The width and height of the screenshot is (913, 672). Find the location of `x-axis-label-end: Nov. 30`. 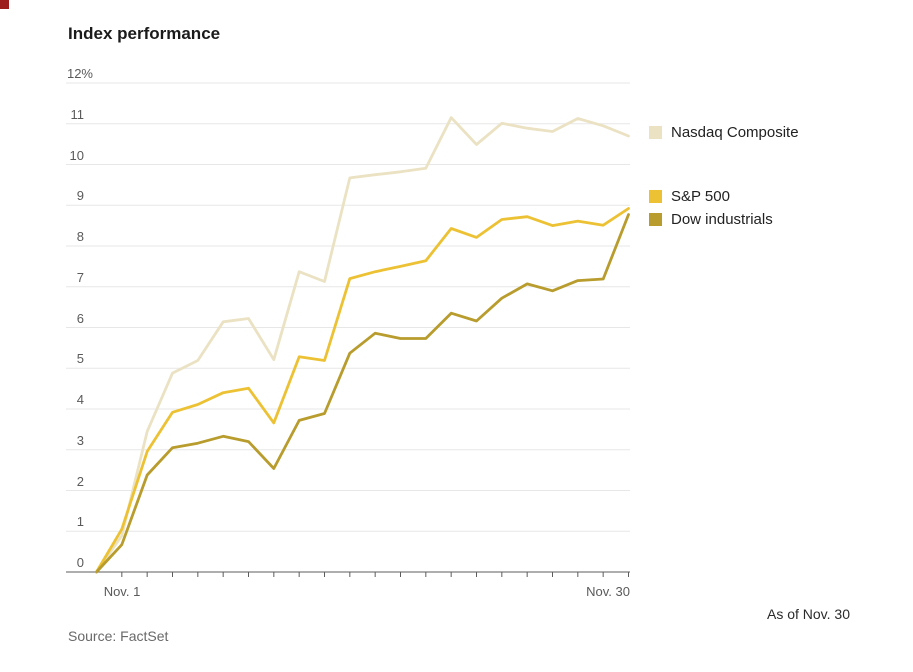

x-axis-label-end: Nov. 30 is located at coordinates (608, 591).